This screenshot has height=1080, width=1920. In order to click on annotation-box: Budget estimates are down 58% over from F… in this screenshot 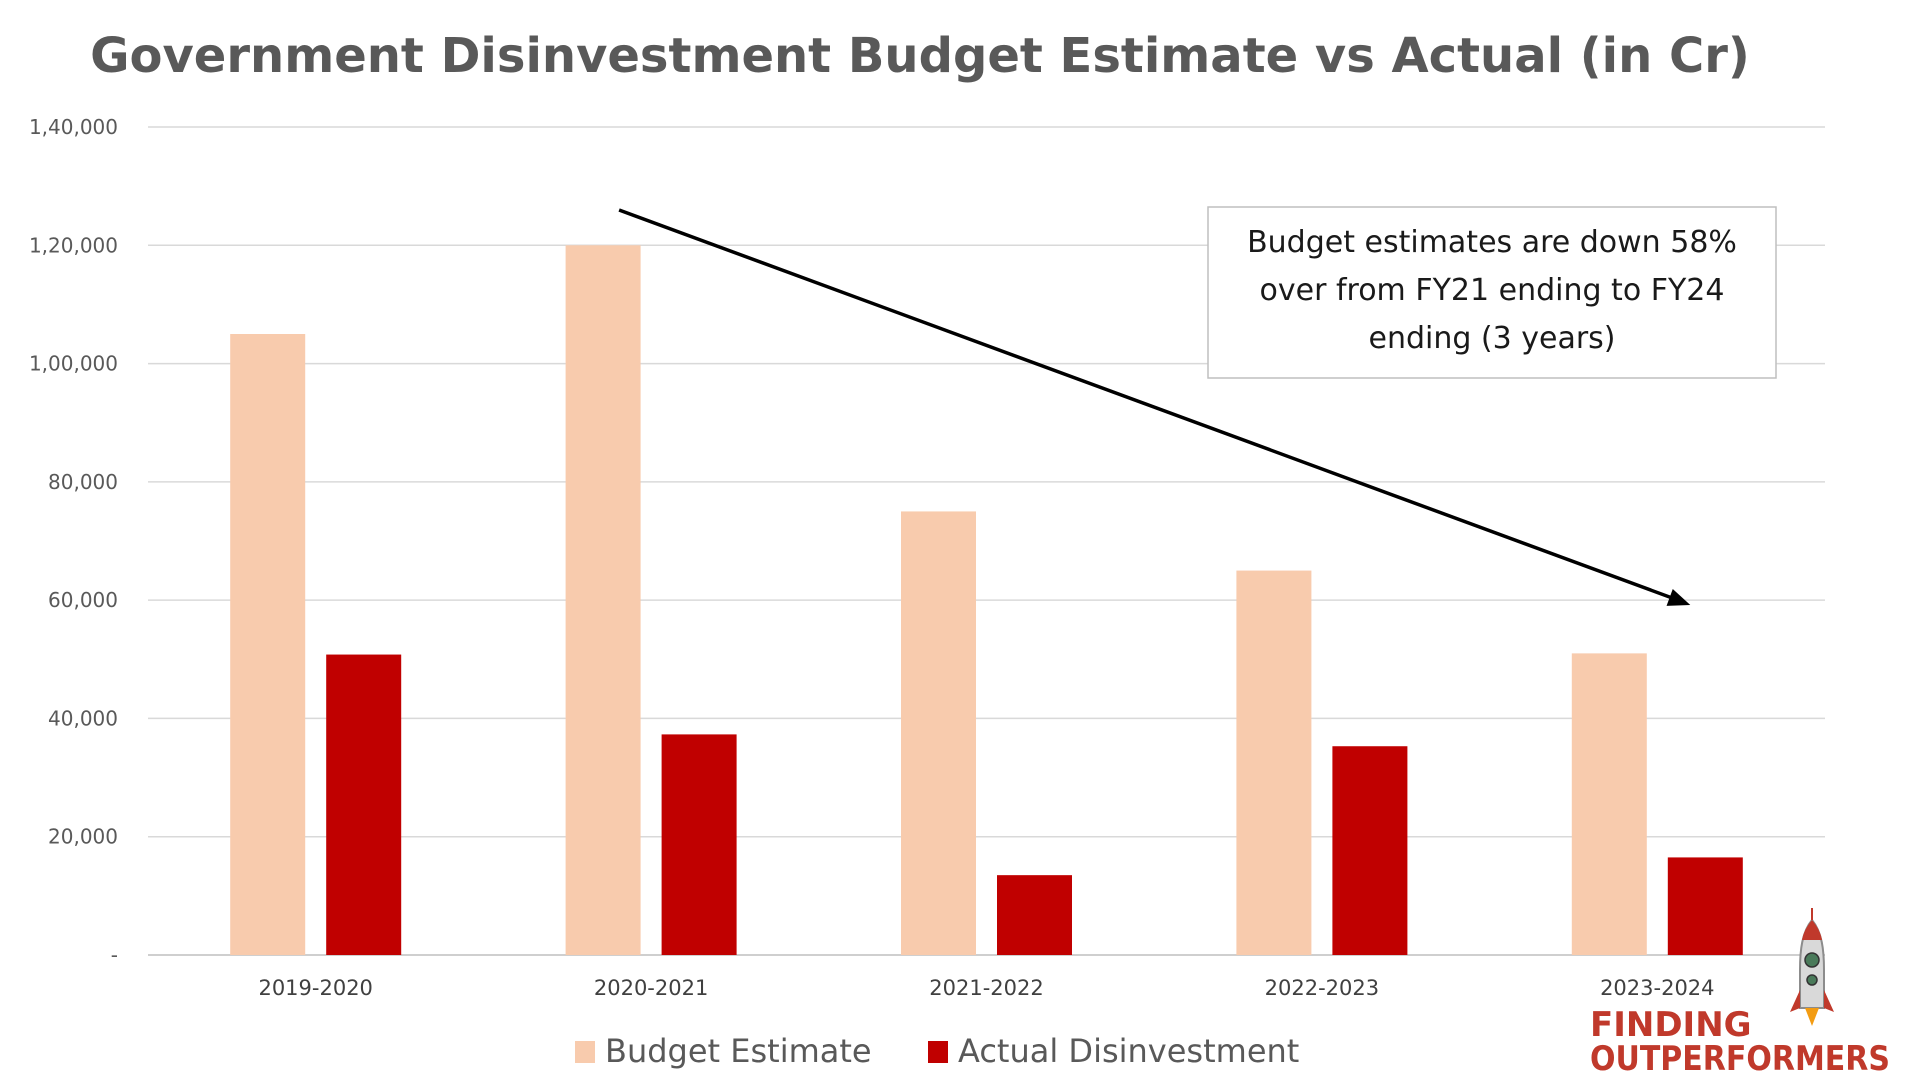, I will do `click(1492, 292)`.